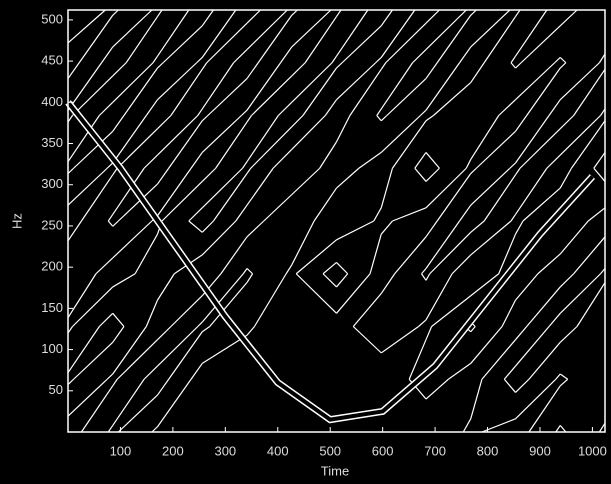  What do you see at coordinates (52, 224) in the screenshot?
I see `y-tick-label: 250` at bounding box center [52, 224].